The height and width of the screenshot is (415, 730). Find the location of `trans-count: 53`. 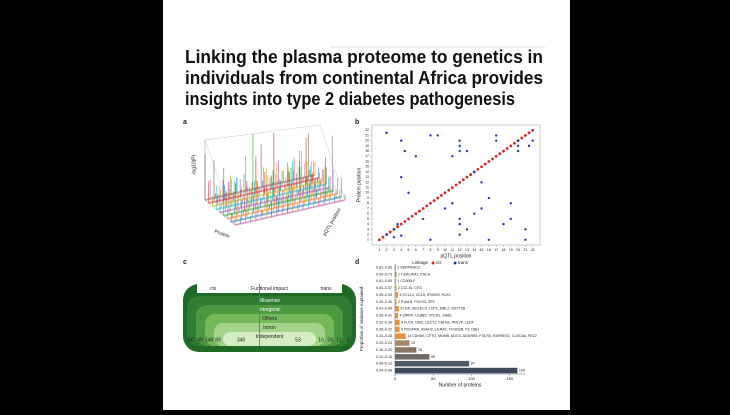

trans-count: 53 is located at coordinates (298, 340).